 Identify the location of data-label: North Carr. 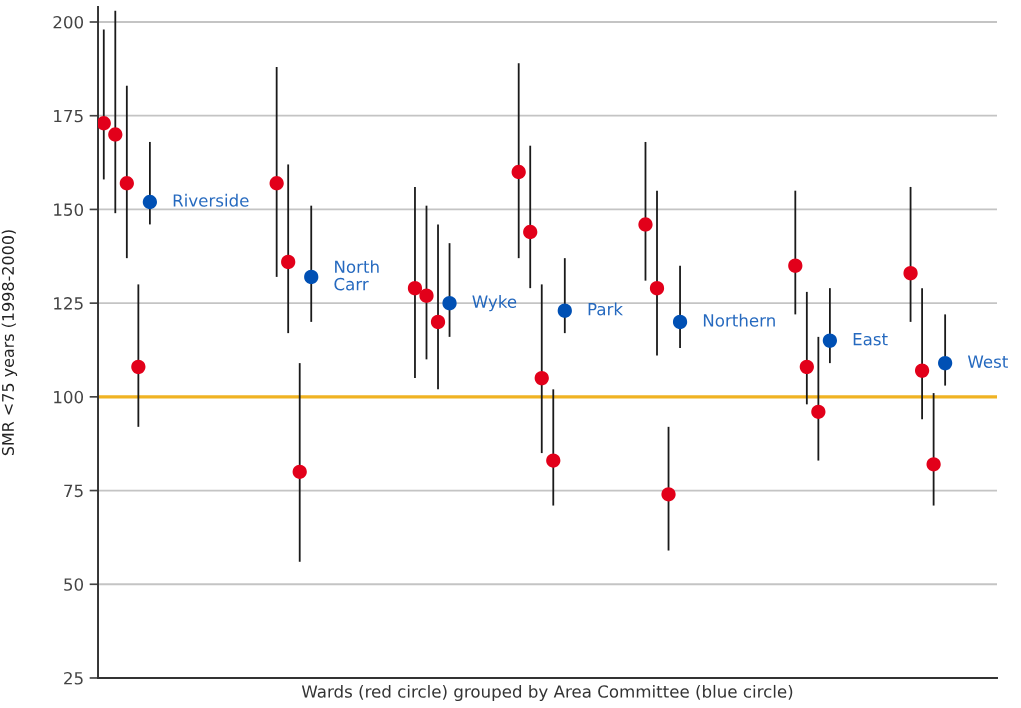
(356, 275).